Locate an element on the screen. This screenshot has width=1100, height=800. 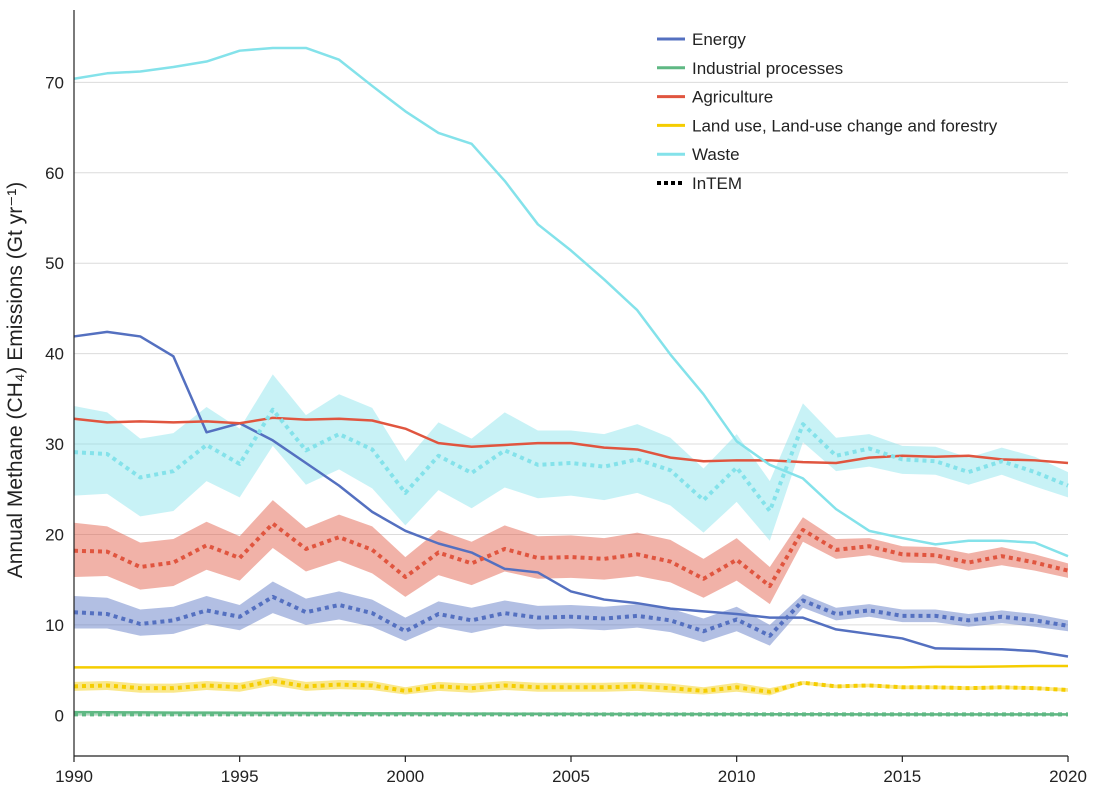
uncertainty-band-energy is located at coordinates (571, 613).